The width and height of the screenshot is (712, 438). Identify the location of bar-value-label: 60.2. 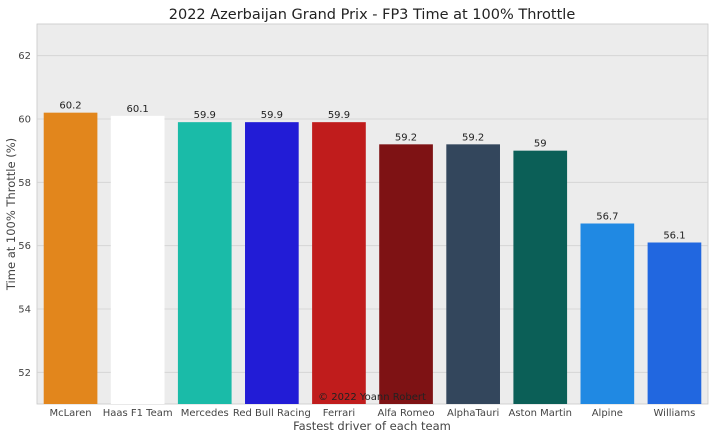
(70, 106).